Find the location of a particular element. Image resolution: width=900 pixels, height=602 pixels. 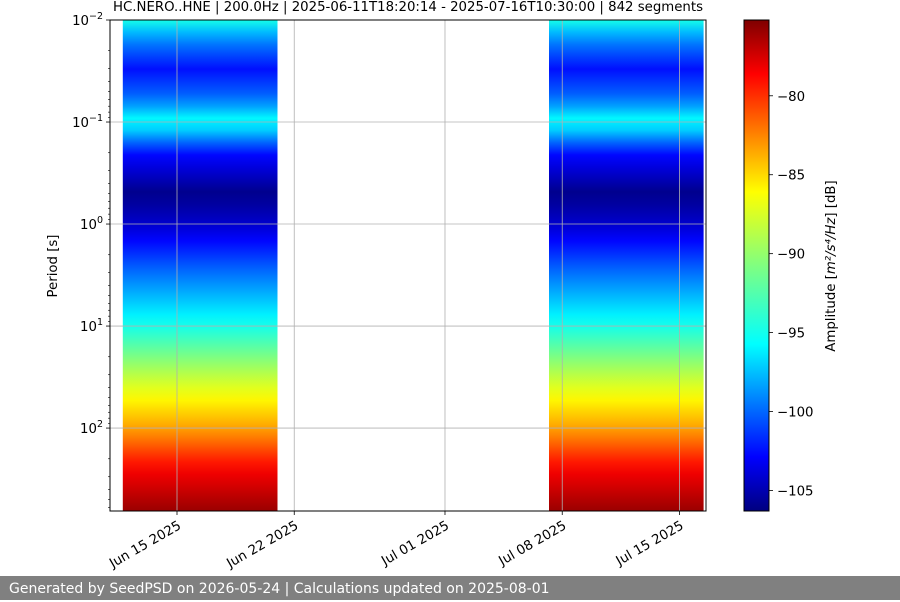

colorbar-tick-label: −80 is located at coordinates (791, 97).